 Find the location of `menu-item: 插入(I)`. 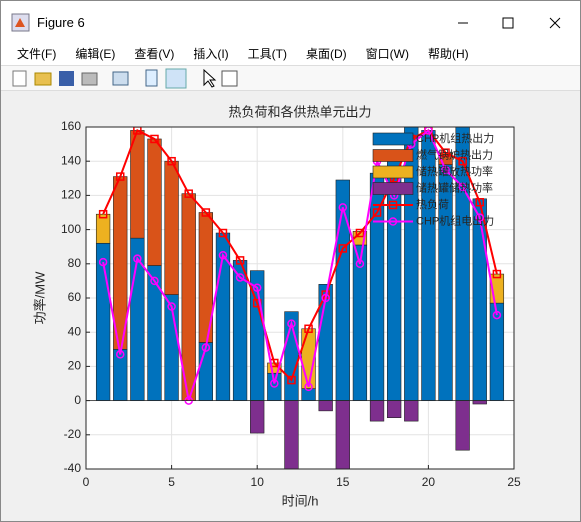

menu-item: 插入(I) is located at coordinates (211, 54).